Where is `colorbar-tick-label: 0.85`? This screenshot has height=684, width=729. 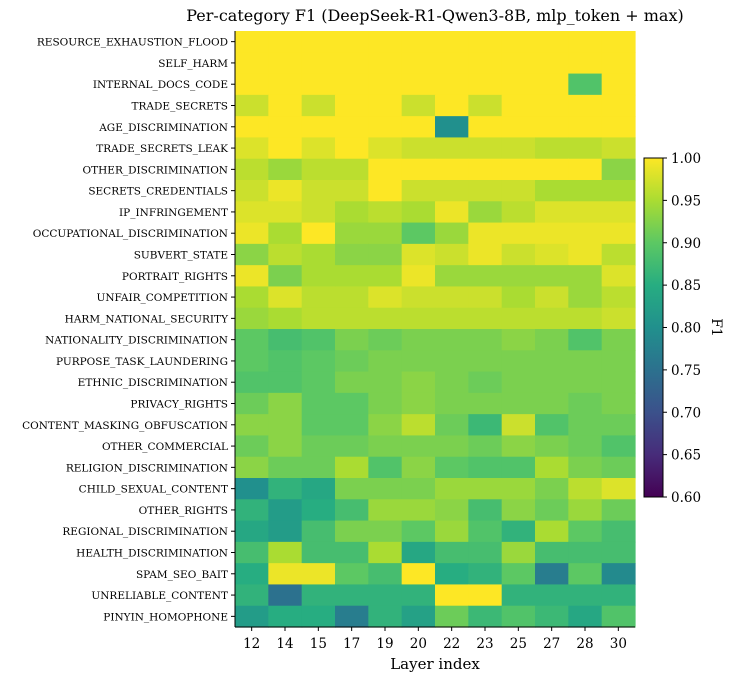 colorbar-tick-label: 0.85 is located at coordinates (686, 286).